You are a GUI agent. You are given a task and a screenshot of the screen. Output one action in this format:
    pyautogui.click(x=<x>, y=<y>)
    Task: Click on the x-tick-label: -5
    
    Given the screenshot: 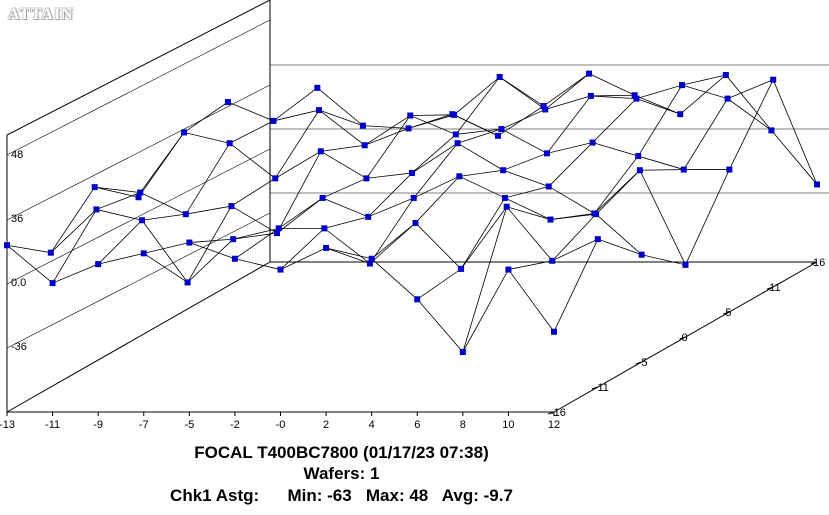 What is the action you would take?
    pyautogui.click(x=189, y=425)
    